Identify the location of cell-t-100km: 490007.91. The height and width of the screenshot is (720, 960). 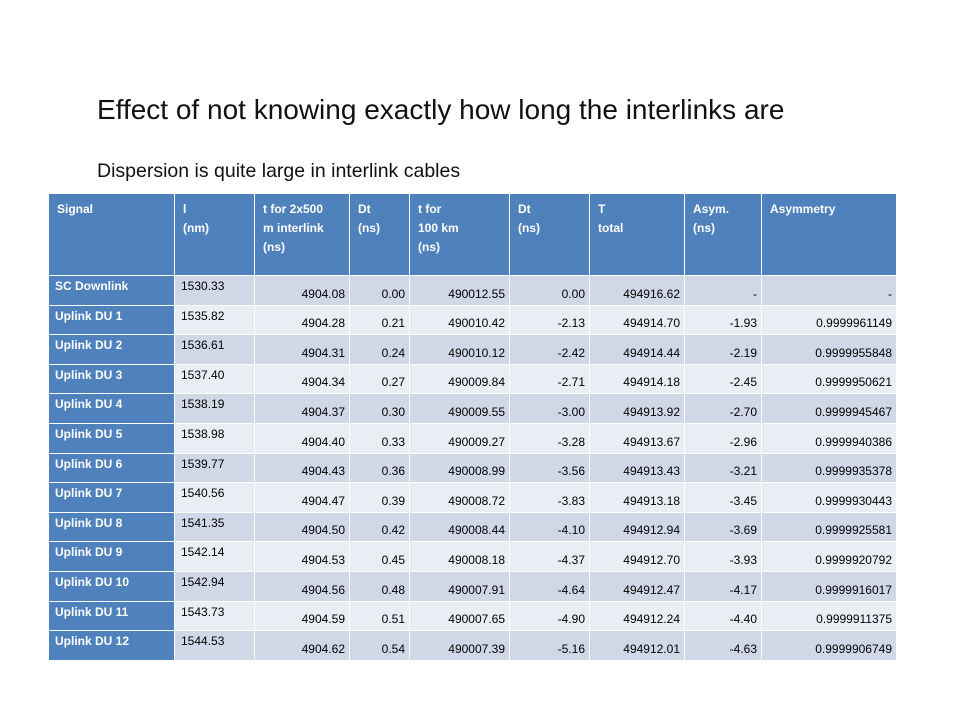
(459, 586).